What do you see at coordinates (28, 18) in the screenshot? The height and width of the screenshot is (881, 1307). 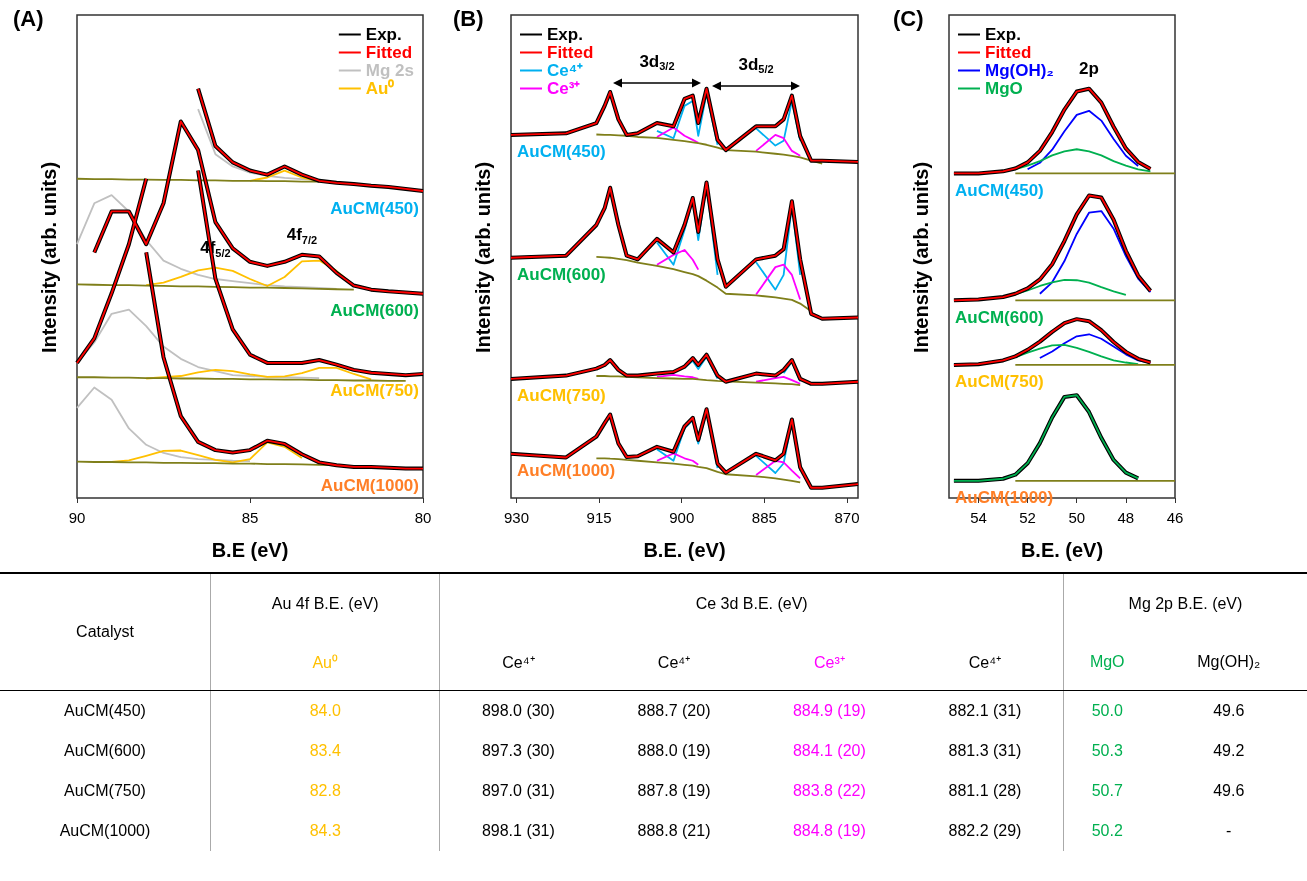 I see `chart-title: (A)` at bounding box center [28, 18].